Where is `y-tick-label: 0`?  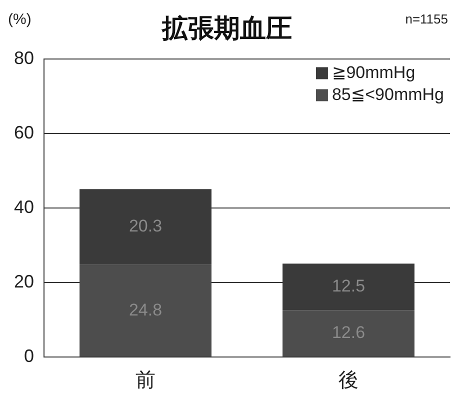 y-tick-label: 0 is located at coordinates (29, 356).